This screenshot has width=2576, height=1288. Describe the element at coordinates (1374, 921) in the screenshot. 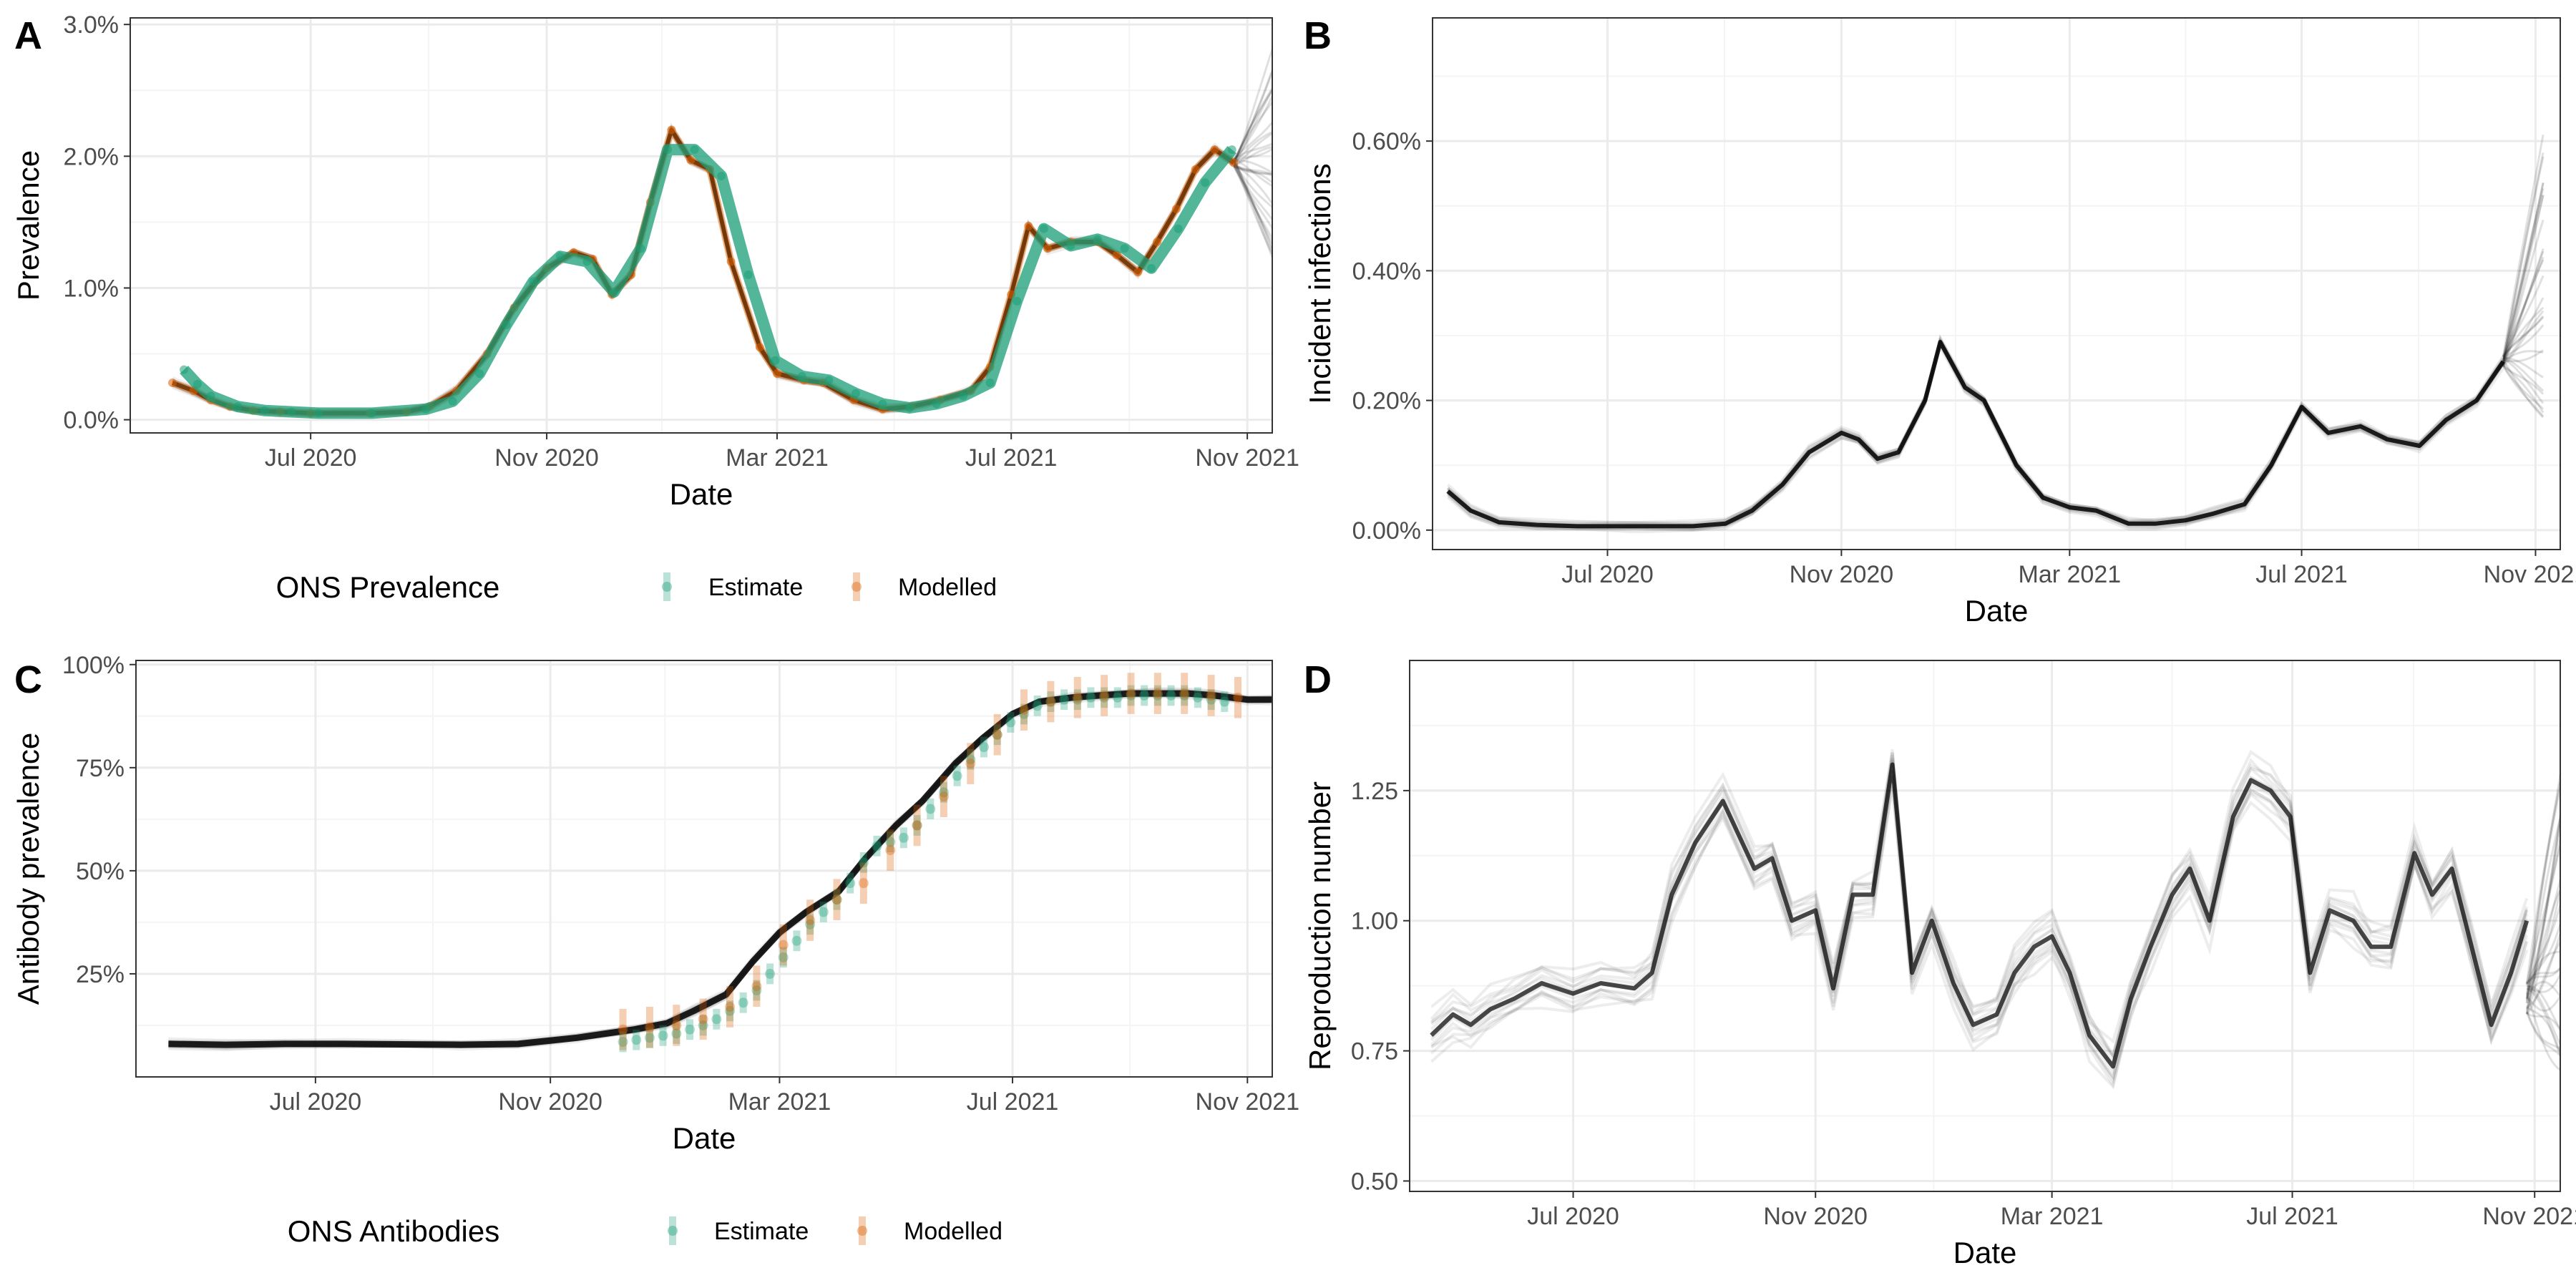

I see `y-tick-label: 1.00` at that location.